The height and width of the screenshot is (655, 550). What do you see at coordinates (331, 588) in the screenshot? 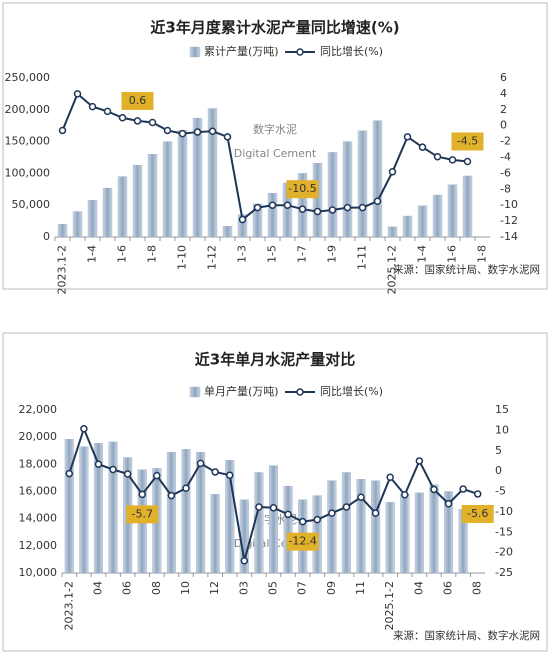
I see `x-tick-label: 09` at bounding box center [331, 588].